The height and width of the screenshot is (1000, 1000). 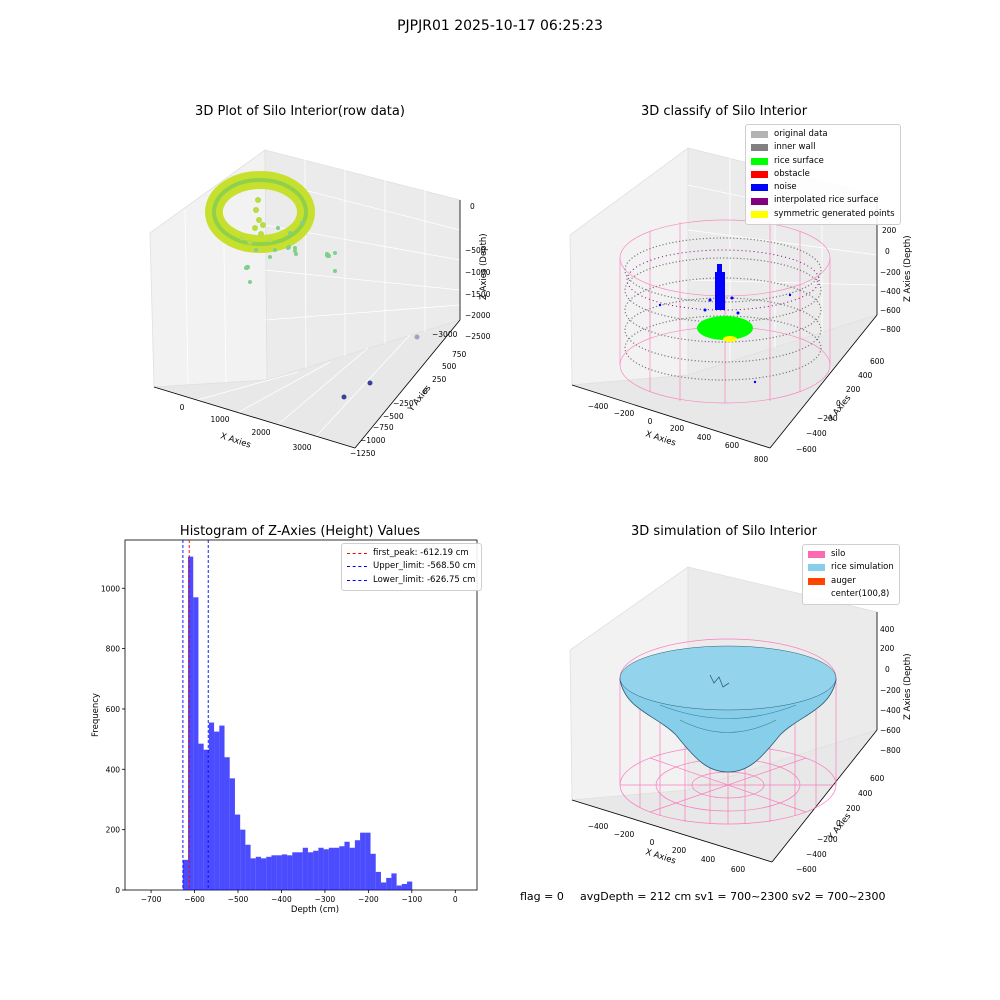 What do you see at coordinates (411, 580) in the screenshot?
I see `legend-item: Lower_limit: -626.75 cm` at bounding box center [411, 580].